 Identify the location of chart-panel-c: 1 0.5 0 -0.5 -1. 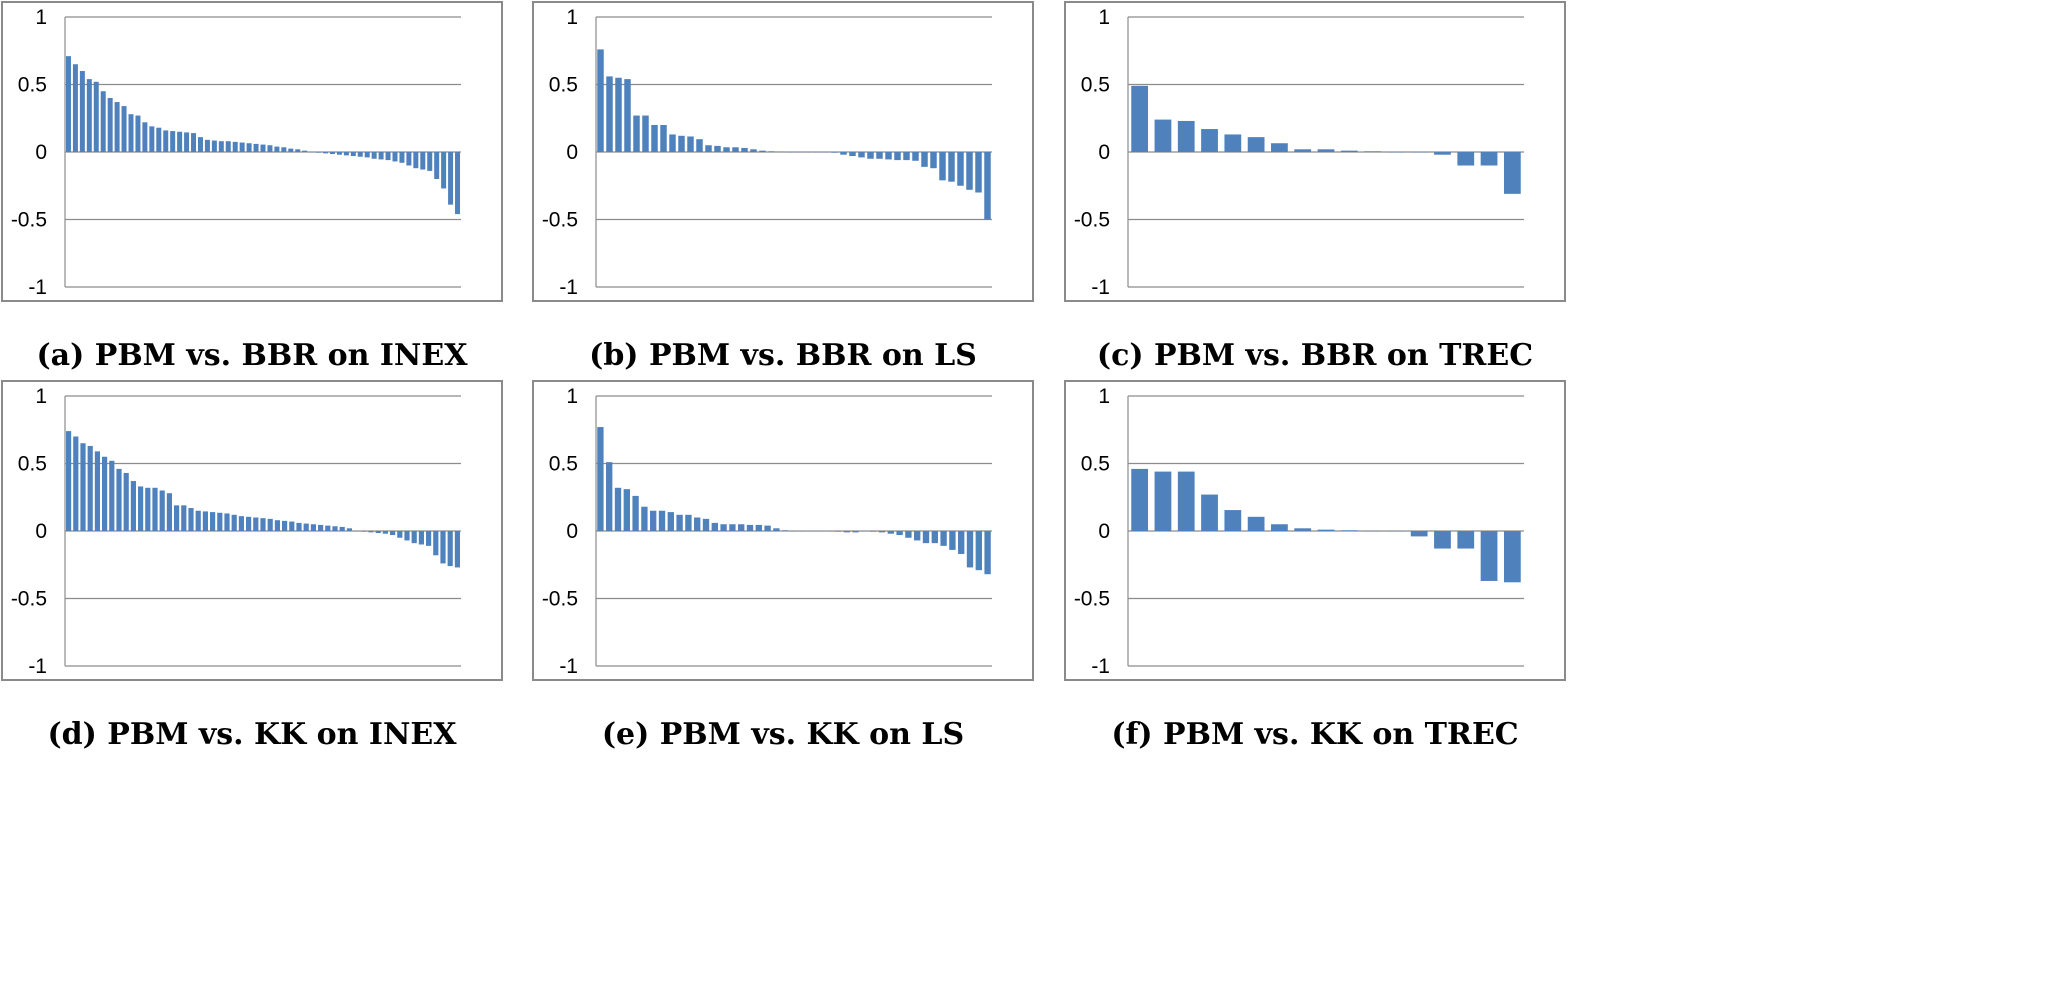
(1315, 151).